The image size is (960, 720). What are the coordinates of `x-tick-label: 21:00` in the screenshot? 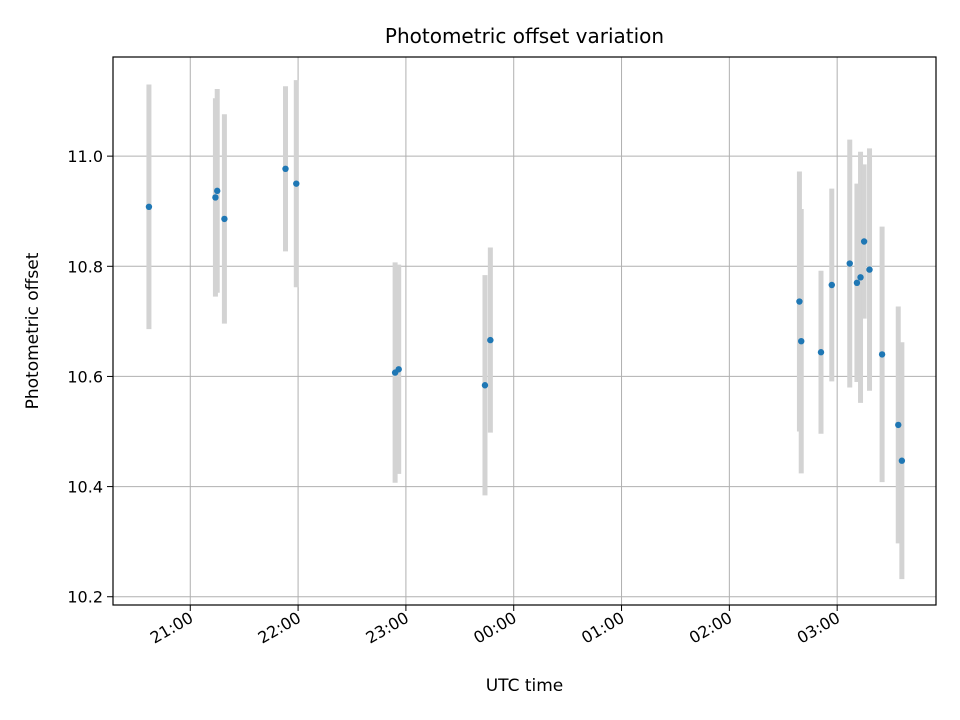 It's located at (171, 628).